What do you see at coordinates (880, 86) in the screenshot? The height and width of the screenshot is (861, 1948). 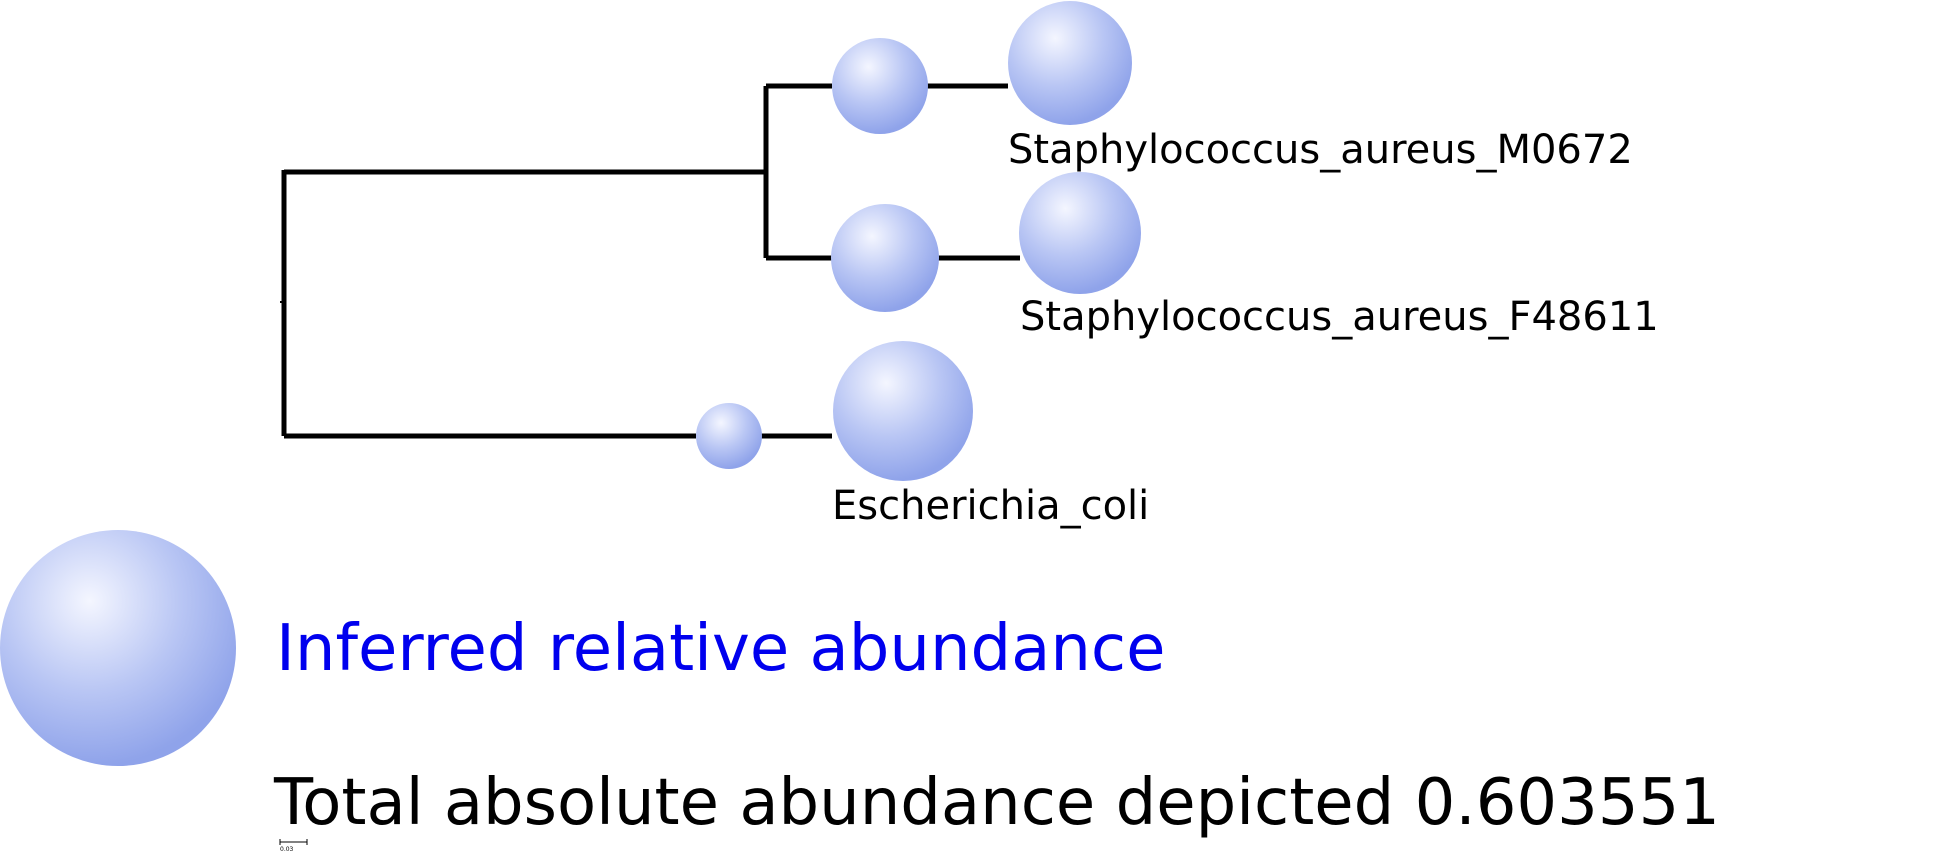 I see `node-bubble-staphylococcus-m0672-ancestor` at bounding box center [880, 86].